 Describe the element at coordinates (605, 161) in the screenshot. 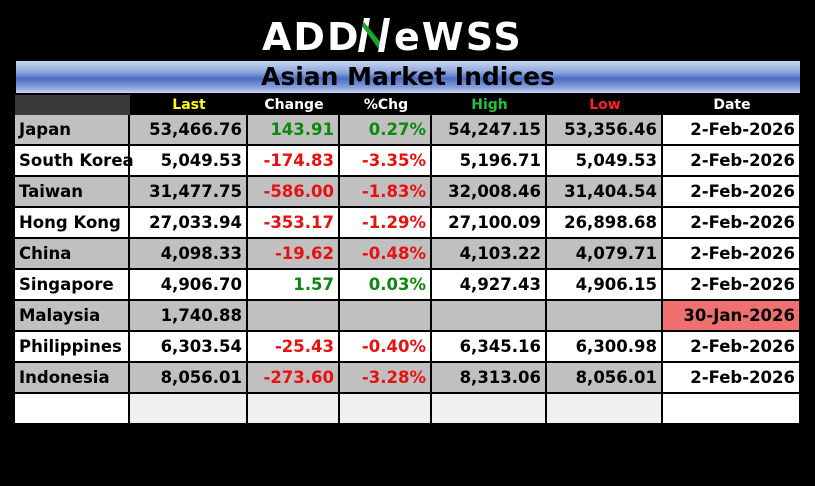

I see `cell-low: 5,049.53` at that location.